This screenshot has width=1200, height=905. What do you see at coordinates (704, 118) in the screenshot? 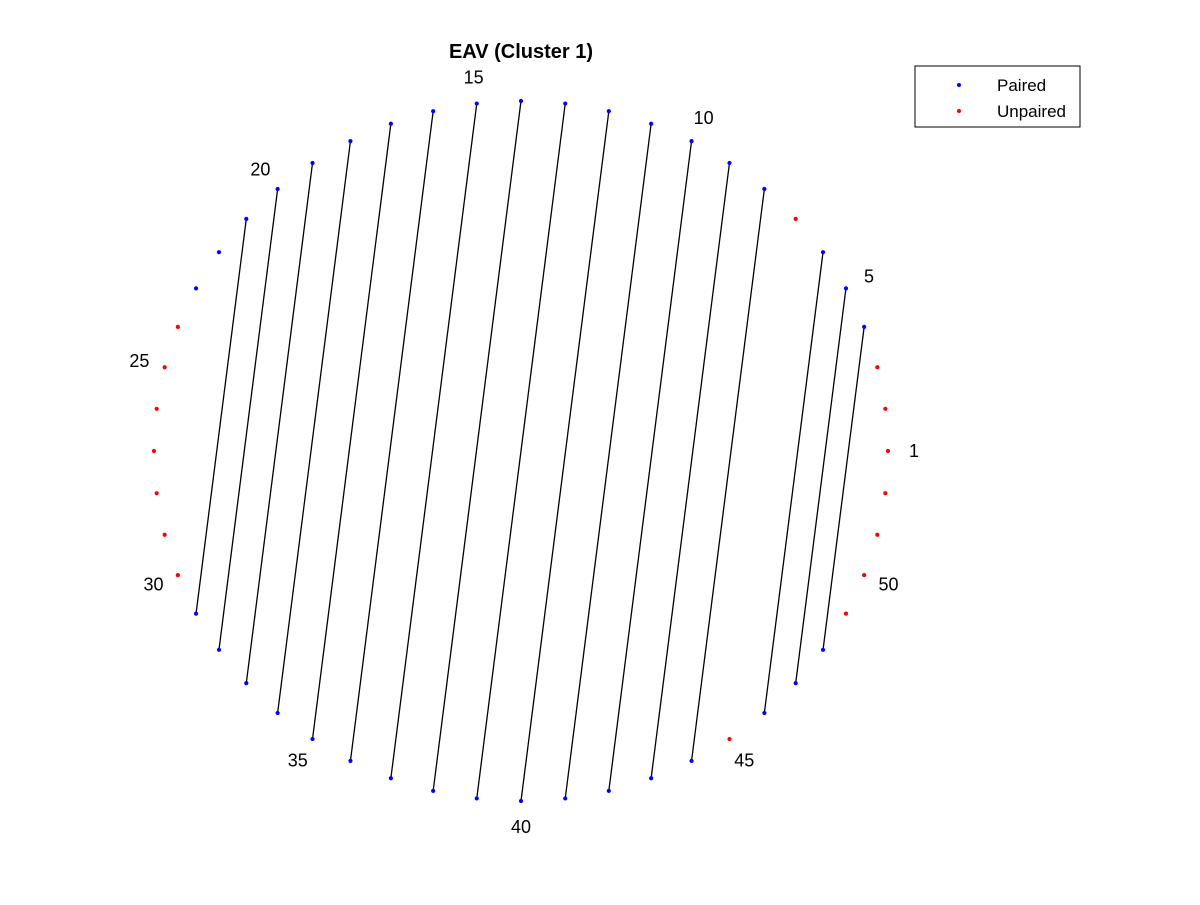
I see `position-label-10: 10` at bounding box center [704, 118].